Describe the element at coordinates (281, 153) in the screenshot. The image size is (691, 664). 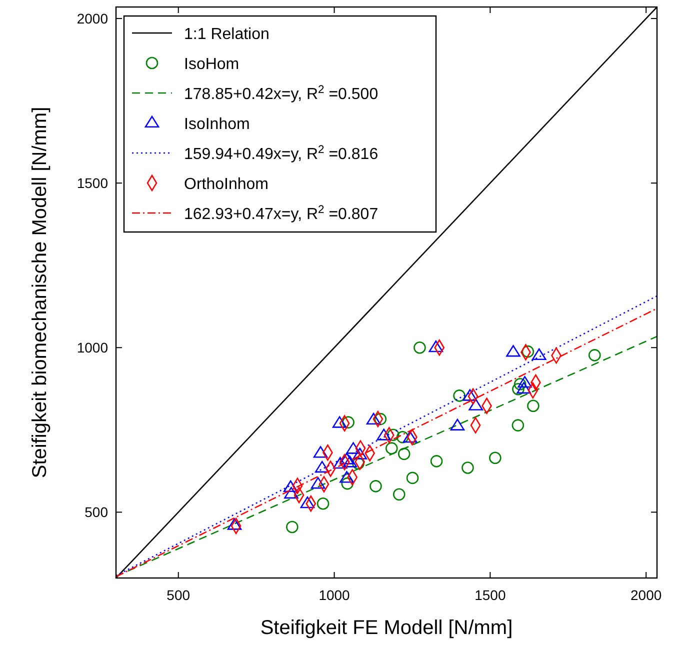
I see `legend-label: 159.94+0.49x=y, R$^{2}$ =0.816` at that location.